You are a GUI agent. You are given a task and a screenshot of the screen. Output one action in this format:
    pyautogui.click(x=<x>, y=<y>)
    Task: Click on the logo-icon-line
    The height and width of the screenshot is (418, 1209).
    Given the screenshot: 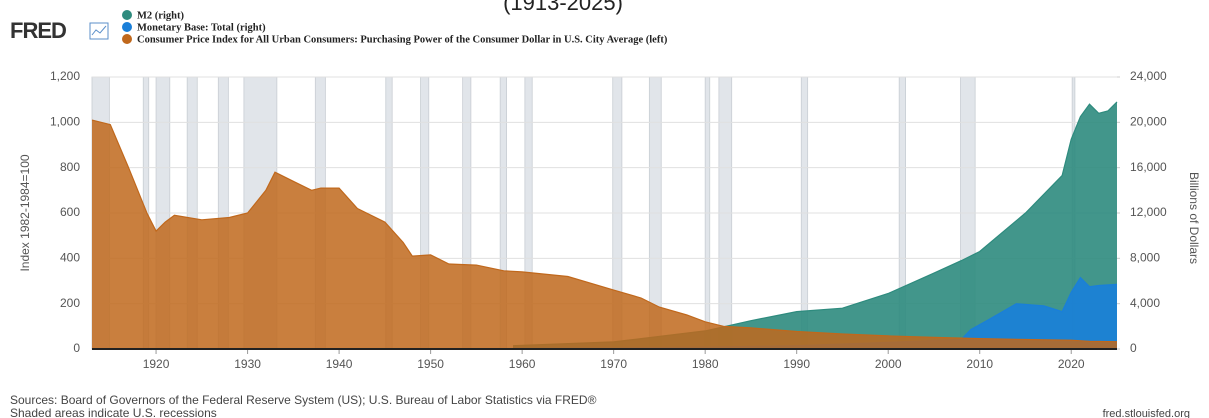 What is the action you would take?
    pyautogui.click(x=99, y=30)
    